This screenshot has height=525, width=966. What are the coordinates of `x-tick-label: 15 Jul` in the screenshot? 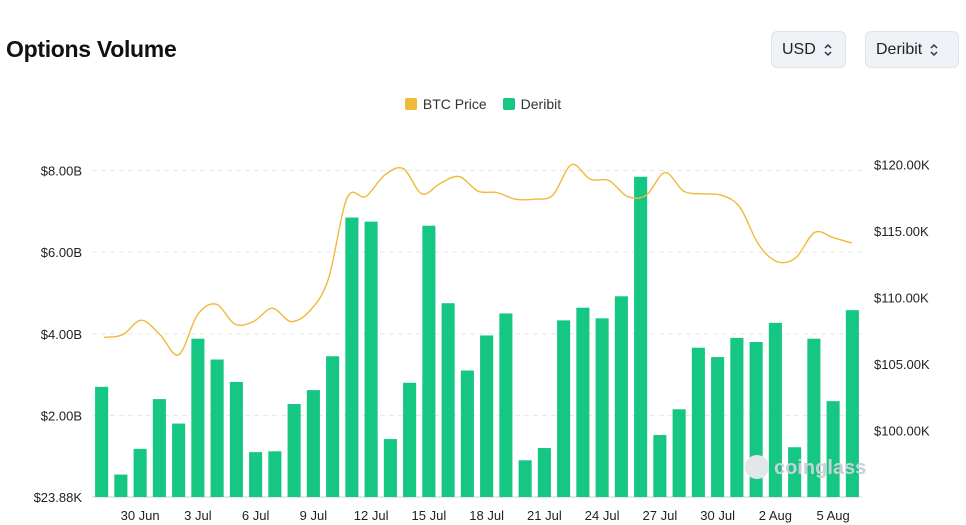 It's located at (429, 515).